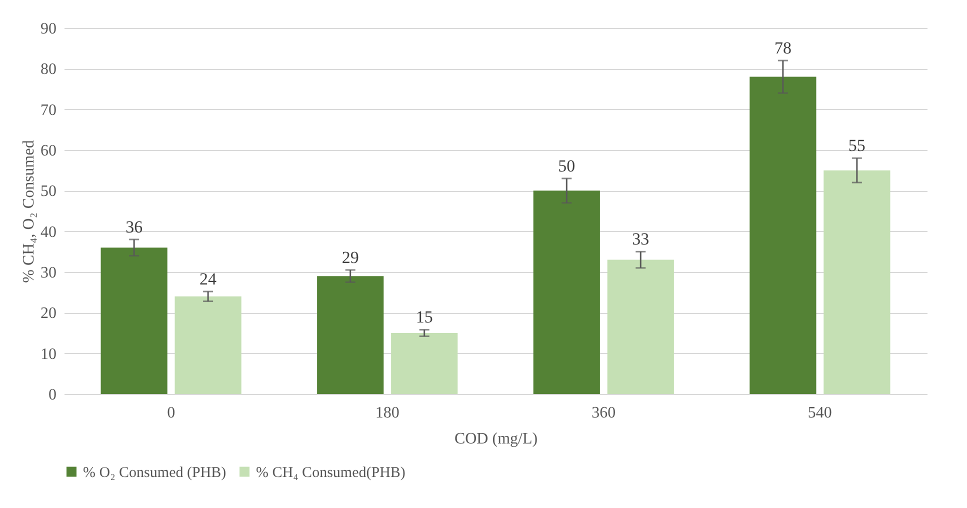 This screenshot has height=508, width=967. What do you see at coordinates (331, 472) in the screenshot?
I see `legend-label: % CH₄ Consumed(PHB)` at bounding box center [331, 472].